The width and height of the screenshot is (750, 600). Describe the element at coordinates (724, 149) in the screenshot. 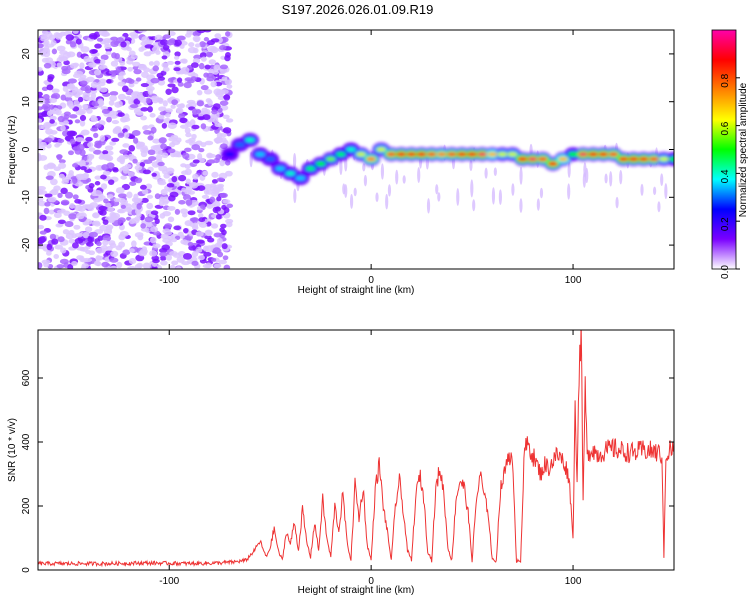

I see `colorbar-gradient` at that location.